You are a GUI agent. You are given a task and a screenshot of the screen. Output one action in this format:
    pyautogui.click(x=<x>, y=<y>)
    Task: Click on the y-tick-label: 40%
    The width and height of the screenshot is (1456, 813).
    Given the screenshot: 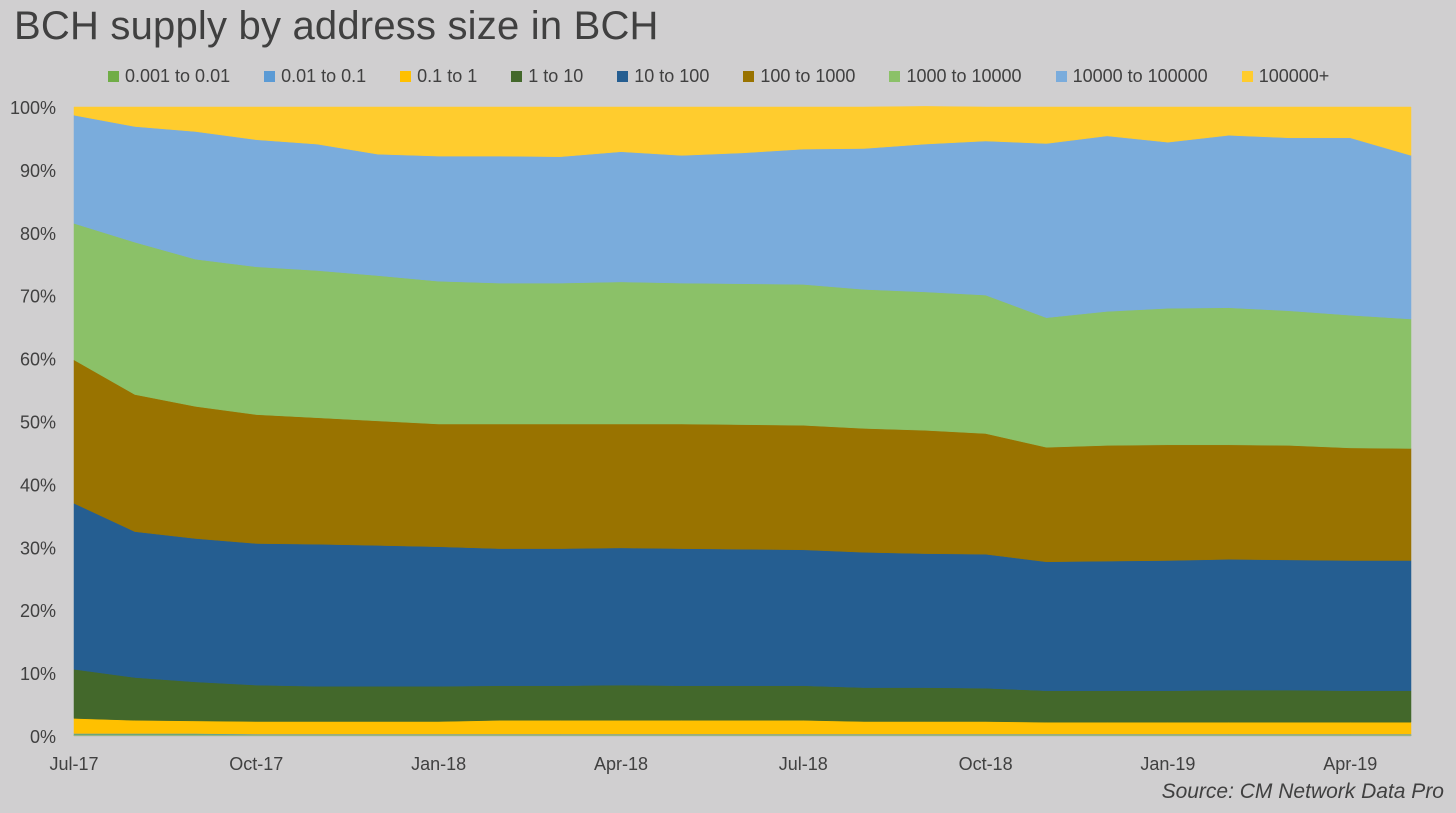 What is the action you would take?
    pyautogui.click(x=38, y=485)
    